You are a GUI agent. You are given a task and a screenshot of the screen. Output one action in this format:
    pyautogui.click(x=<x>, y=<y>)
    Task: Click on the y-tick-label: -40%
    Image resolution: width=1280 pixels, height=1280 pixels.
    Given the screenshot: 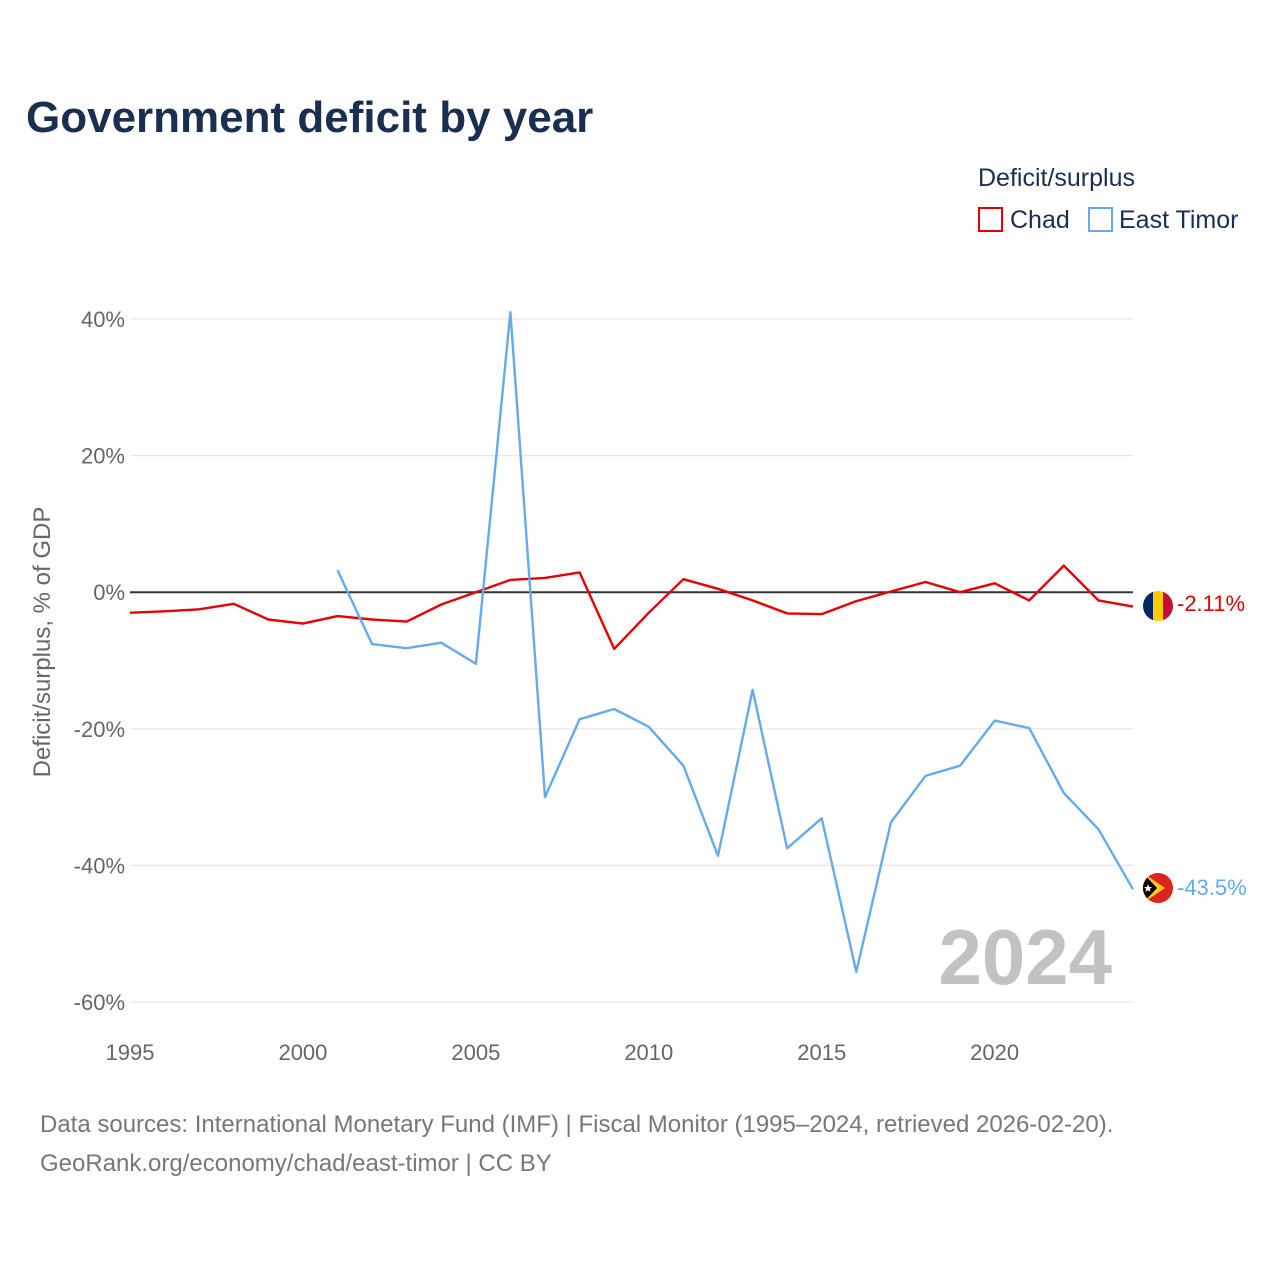 What is the action you would take?
    pyautogui.click(x=99, y=865)
    